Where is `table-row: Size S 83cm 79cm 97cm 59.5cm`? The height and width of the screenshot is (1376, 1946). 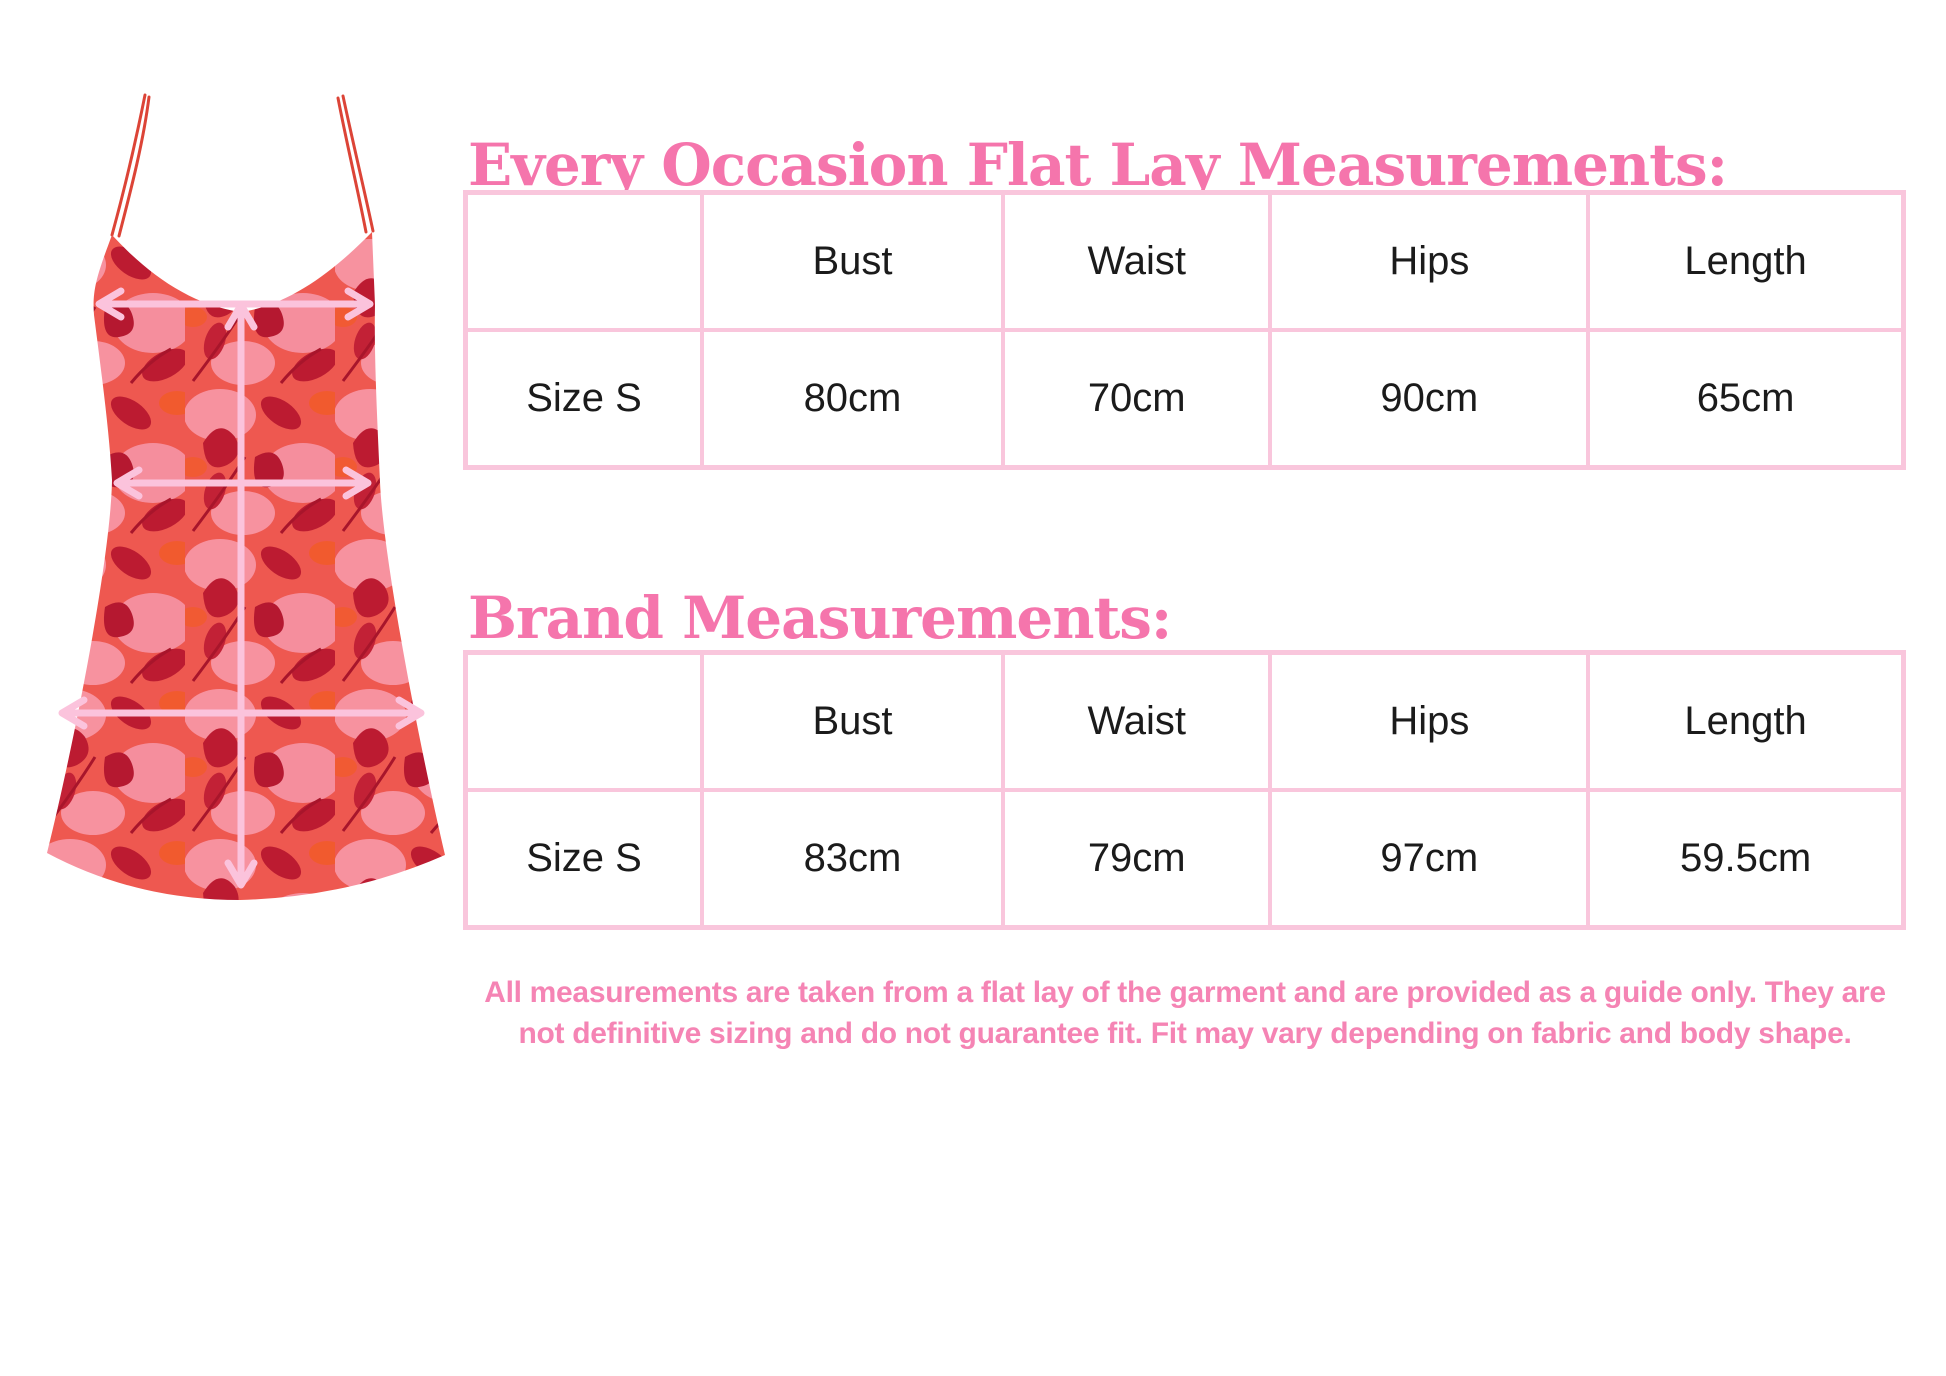
table-row: Size S 83cm 79cm 97cm 59.5cm is located at coordinates (1184, 859).